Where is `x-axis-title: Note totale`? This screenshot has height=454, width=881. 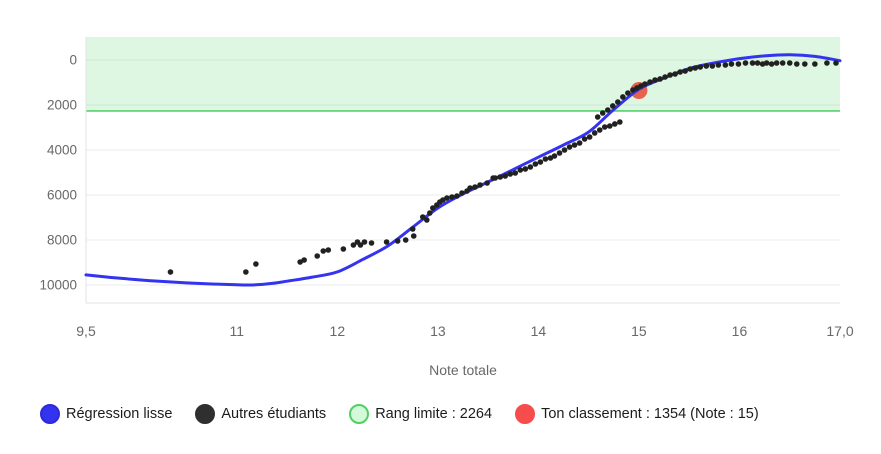
x-axis-title: Note totale is located at coordinates (463, 370).